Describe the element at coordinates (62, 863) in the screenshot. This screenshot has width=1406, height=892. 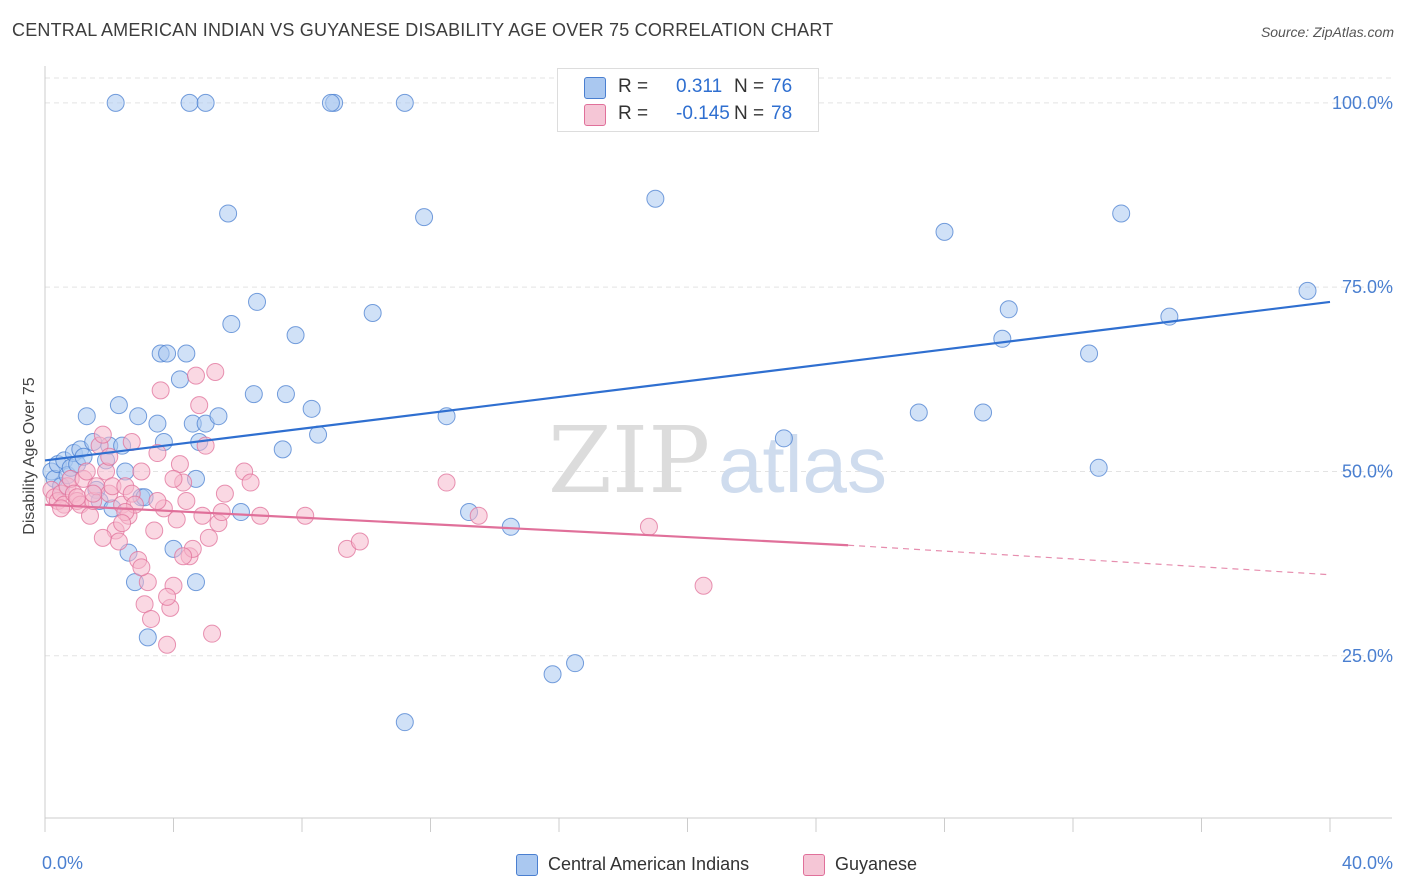
I see `x-tick-label: 0.0%` at that location.